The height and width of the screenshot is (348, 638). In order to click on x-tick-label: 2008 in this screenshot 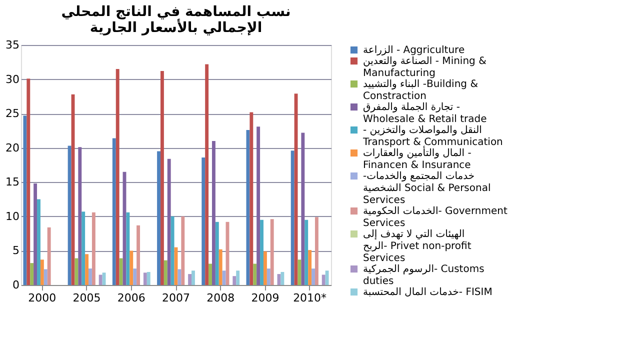, I will do `click(220, 298)`.